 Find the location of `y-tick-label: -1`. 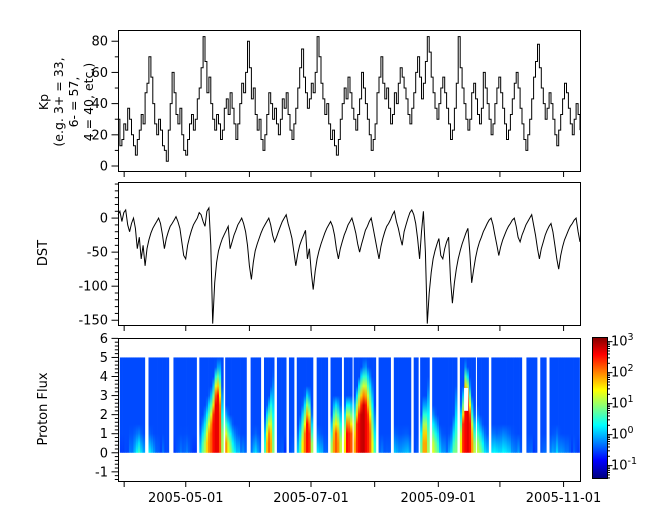

y-tick-label: -1 is located at coordinates (101, 472).